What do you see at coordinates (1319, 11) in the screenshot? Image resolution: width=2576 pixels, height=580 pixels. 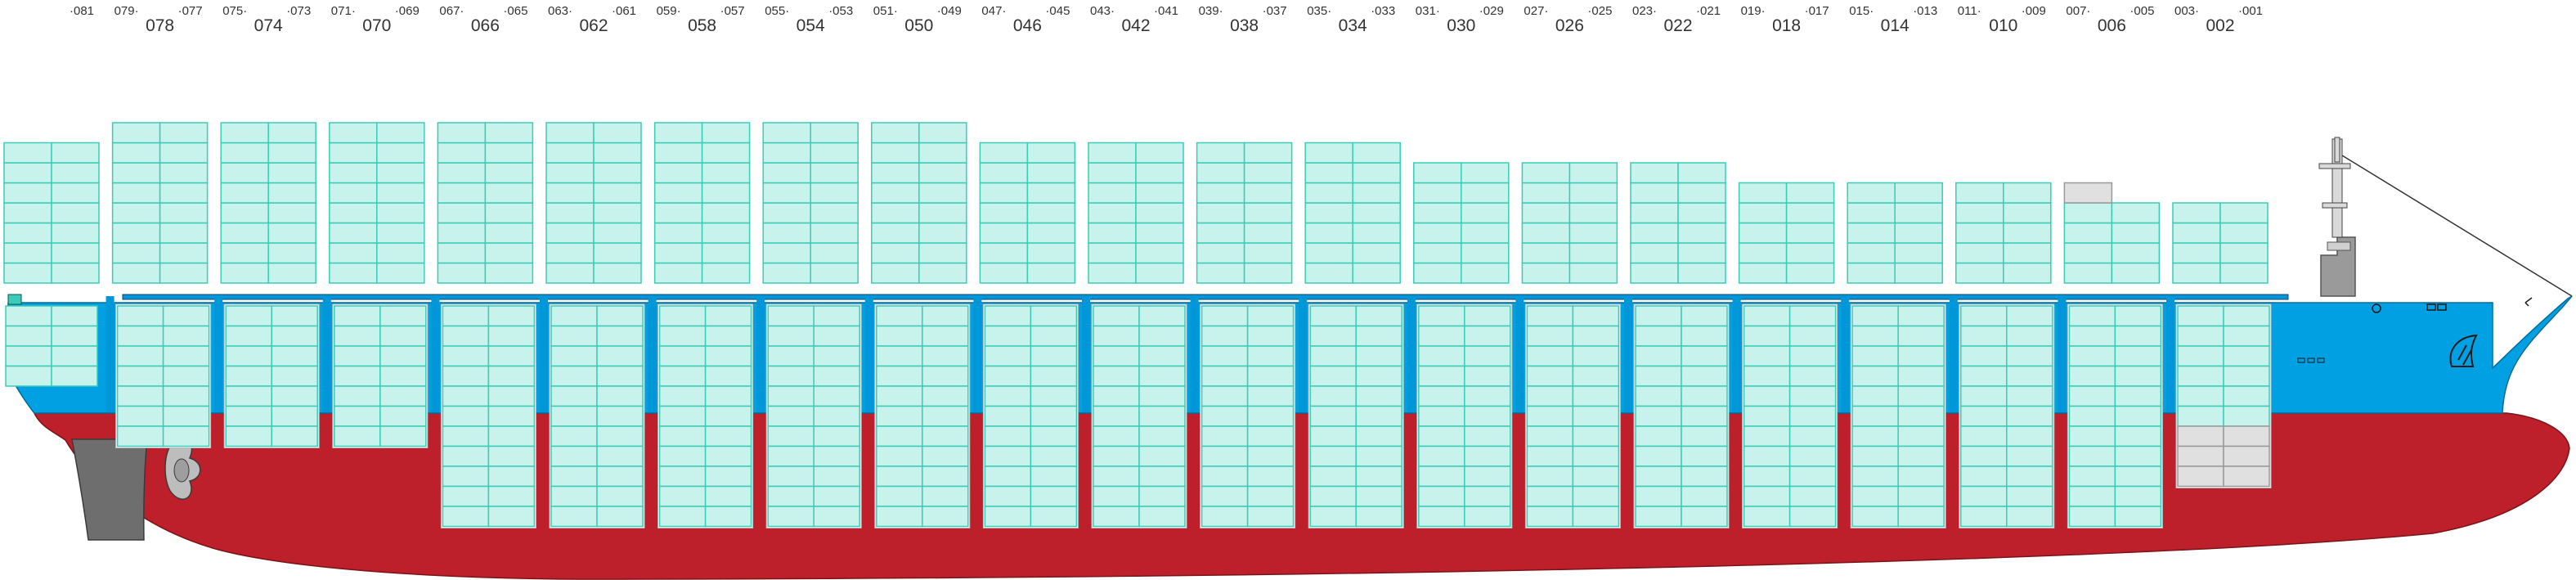 I see `bay-label-aft: 035·` at bounding box center [1319, 11].